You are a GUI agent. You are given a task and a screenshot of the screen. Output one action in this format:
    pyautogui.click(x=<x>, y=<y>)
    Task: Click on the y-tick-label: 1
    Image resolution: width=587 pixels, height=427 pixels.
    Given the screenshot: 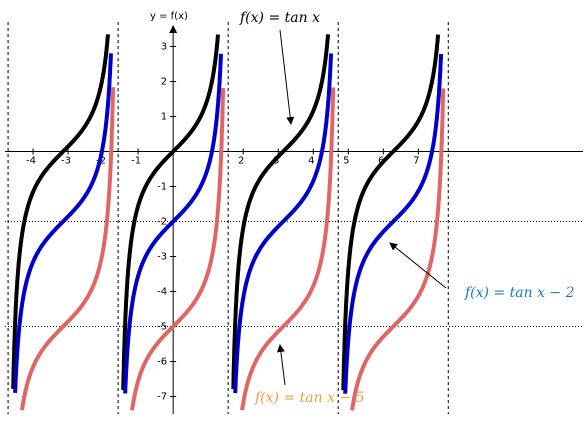 What is the action you would take?
    pyautogui.click(x=164, y=117)
    